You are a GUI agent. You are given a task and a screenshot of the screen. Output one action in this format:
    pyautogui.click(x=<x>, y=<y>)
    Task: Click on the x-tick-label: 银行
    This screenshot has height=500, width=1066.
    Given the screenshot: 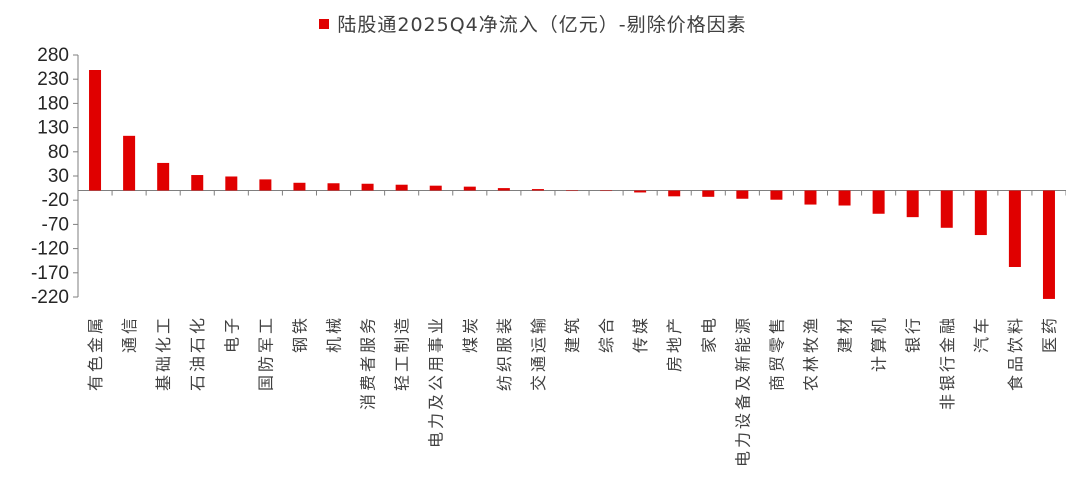 What is the action you would take?
    pyautogui.click(x=913, y=334)
    